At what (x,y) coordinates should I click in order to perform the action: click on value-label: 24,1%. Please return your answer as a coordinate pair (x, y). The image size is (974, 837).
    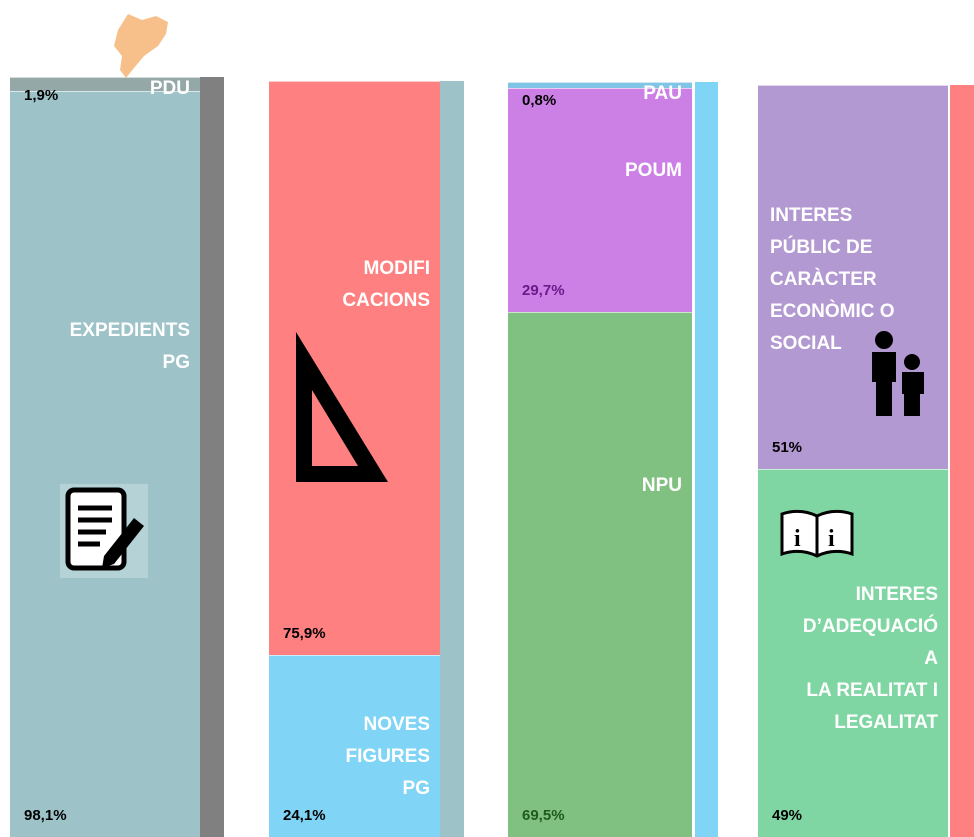
    Looking at the image, I should click on (304, 815).